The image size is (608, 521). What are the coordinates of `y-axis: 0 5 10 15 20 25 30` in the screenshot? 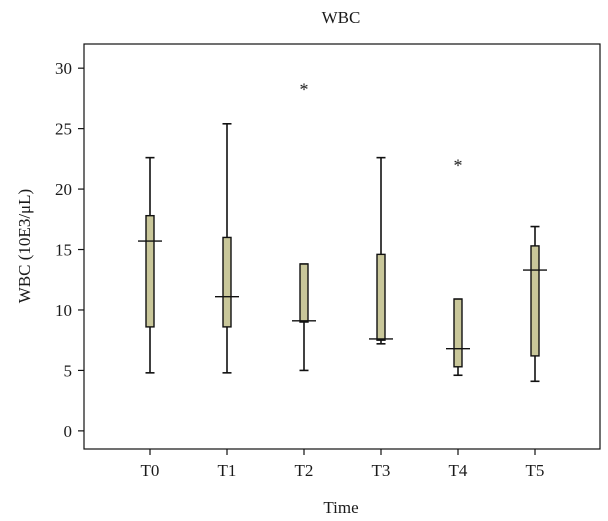 It's located at (69, 250).